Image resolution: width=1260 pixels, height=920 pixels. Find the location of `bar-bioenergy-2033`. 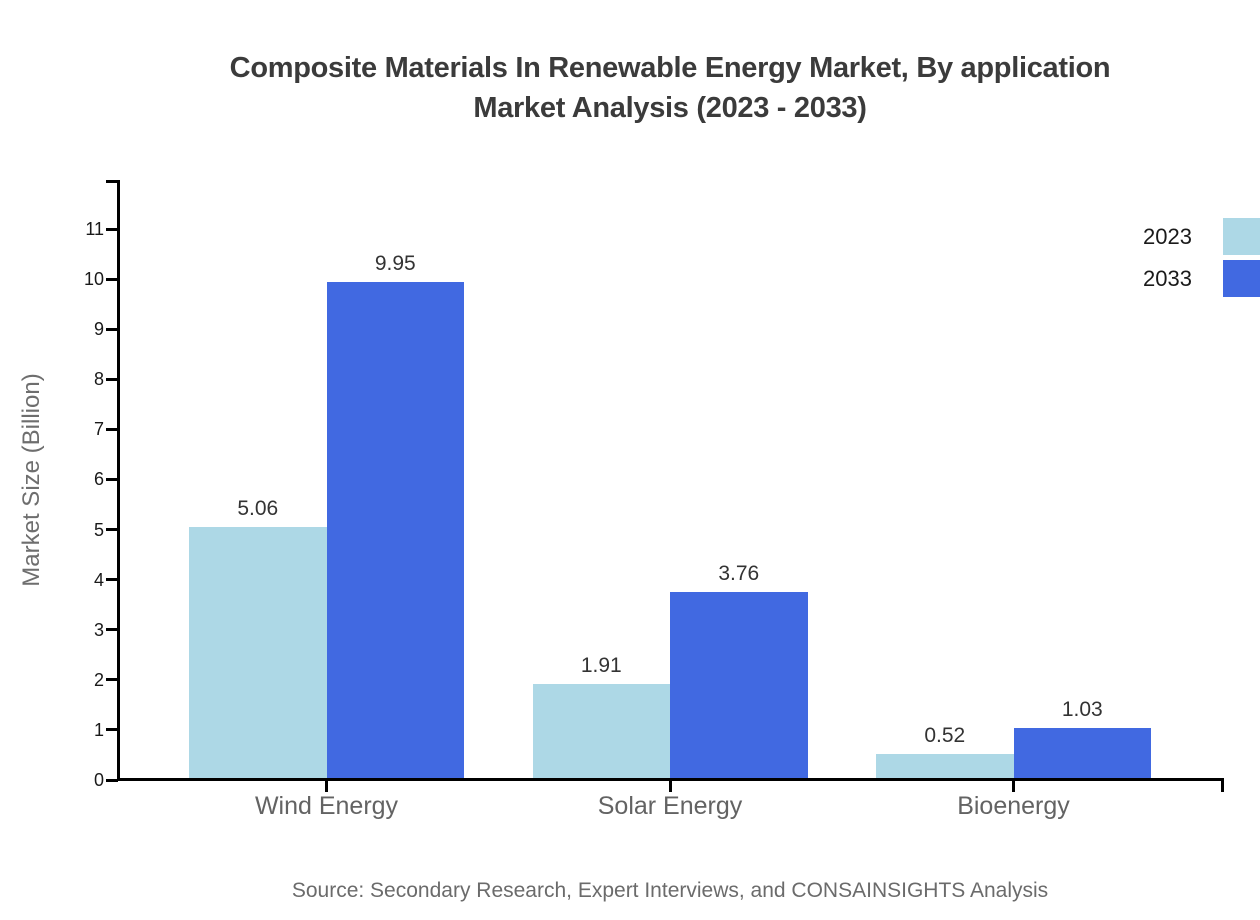

bar-bioenergy-2033 is located at coordinates (1082, 754).